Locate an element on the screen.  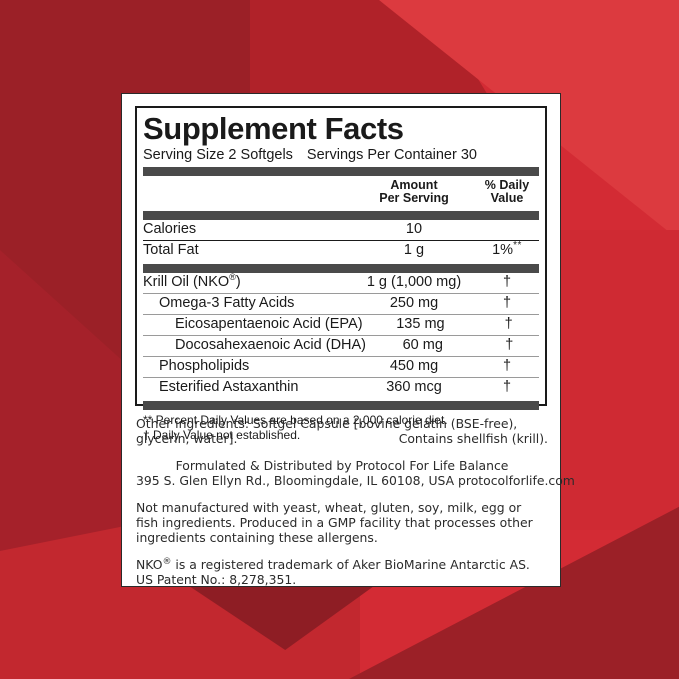
table-row: Krill Oil (NKO®) 1 g (1,000 mg) † is located at coordinates (341, 283).